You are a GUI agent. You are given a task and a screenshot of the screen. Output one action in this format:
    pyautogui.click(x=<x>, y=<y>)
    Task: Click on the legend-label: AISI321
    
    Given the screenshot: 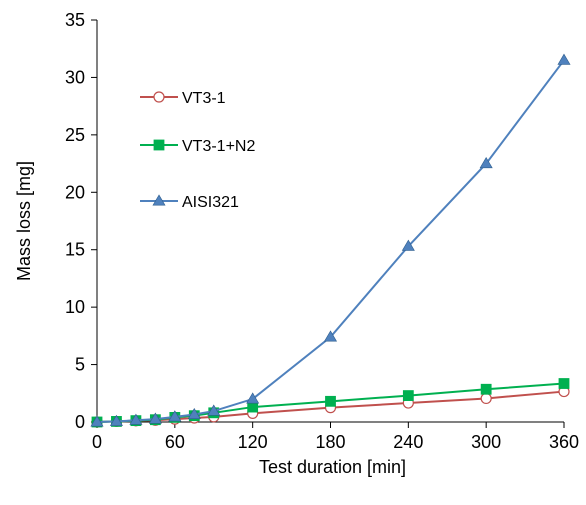 What is the action you would take?
    pyautogui.click(x=210, y=202)
    